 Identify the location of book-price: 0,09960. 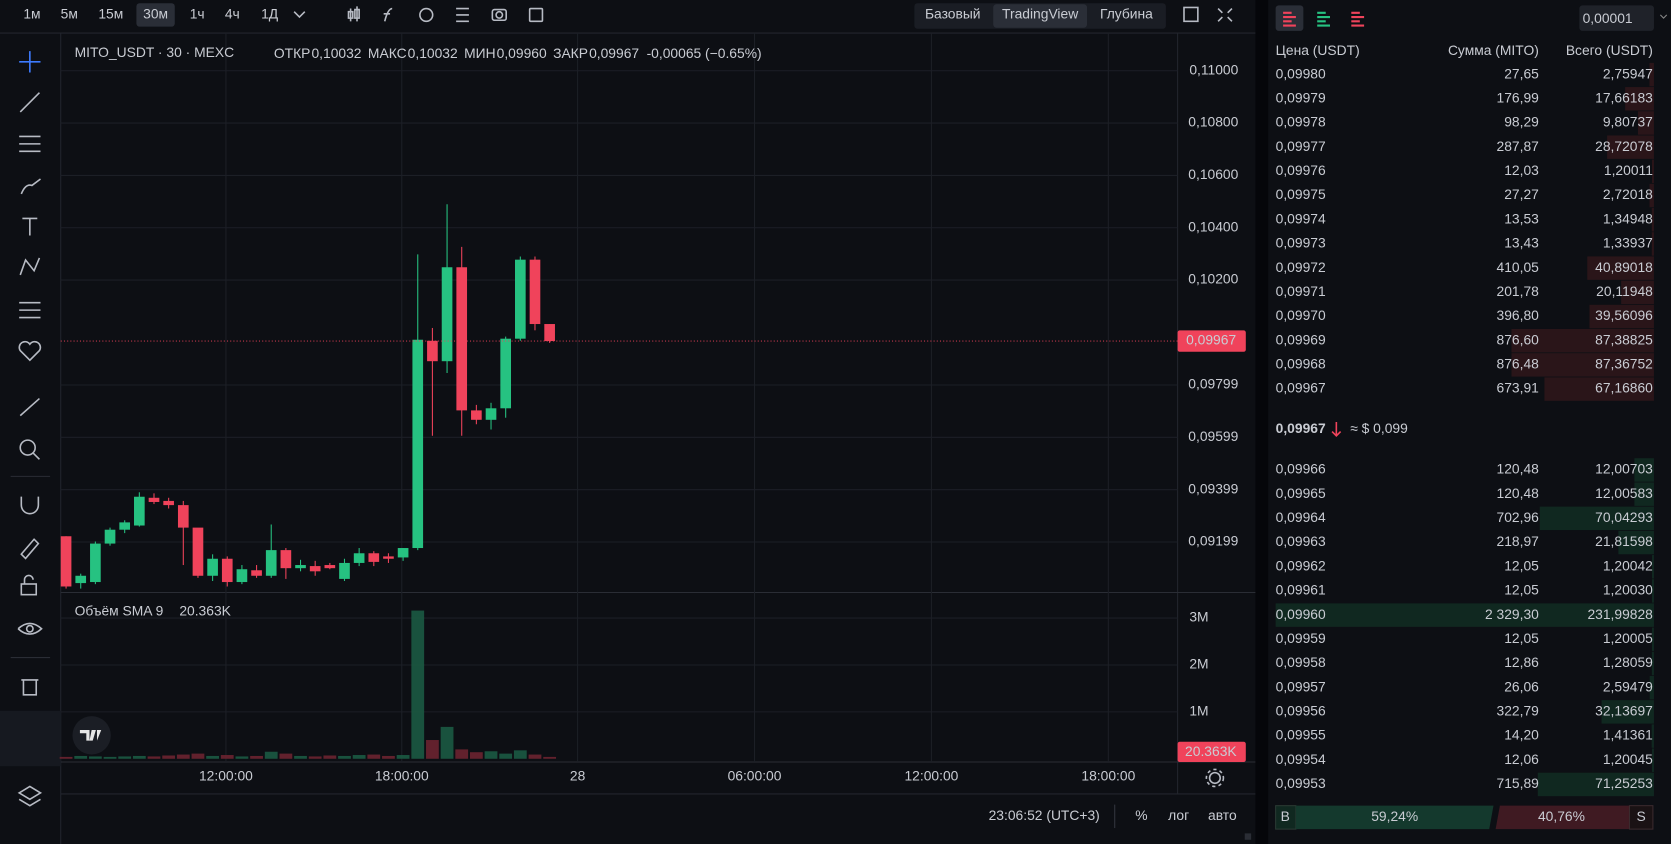
(1301, 614).